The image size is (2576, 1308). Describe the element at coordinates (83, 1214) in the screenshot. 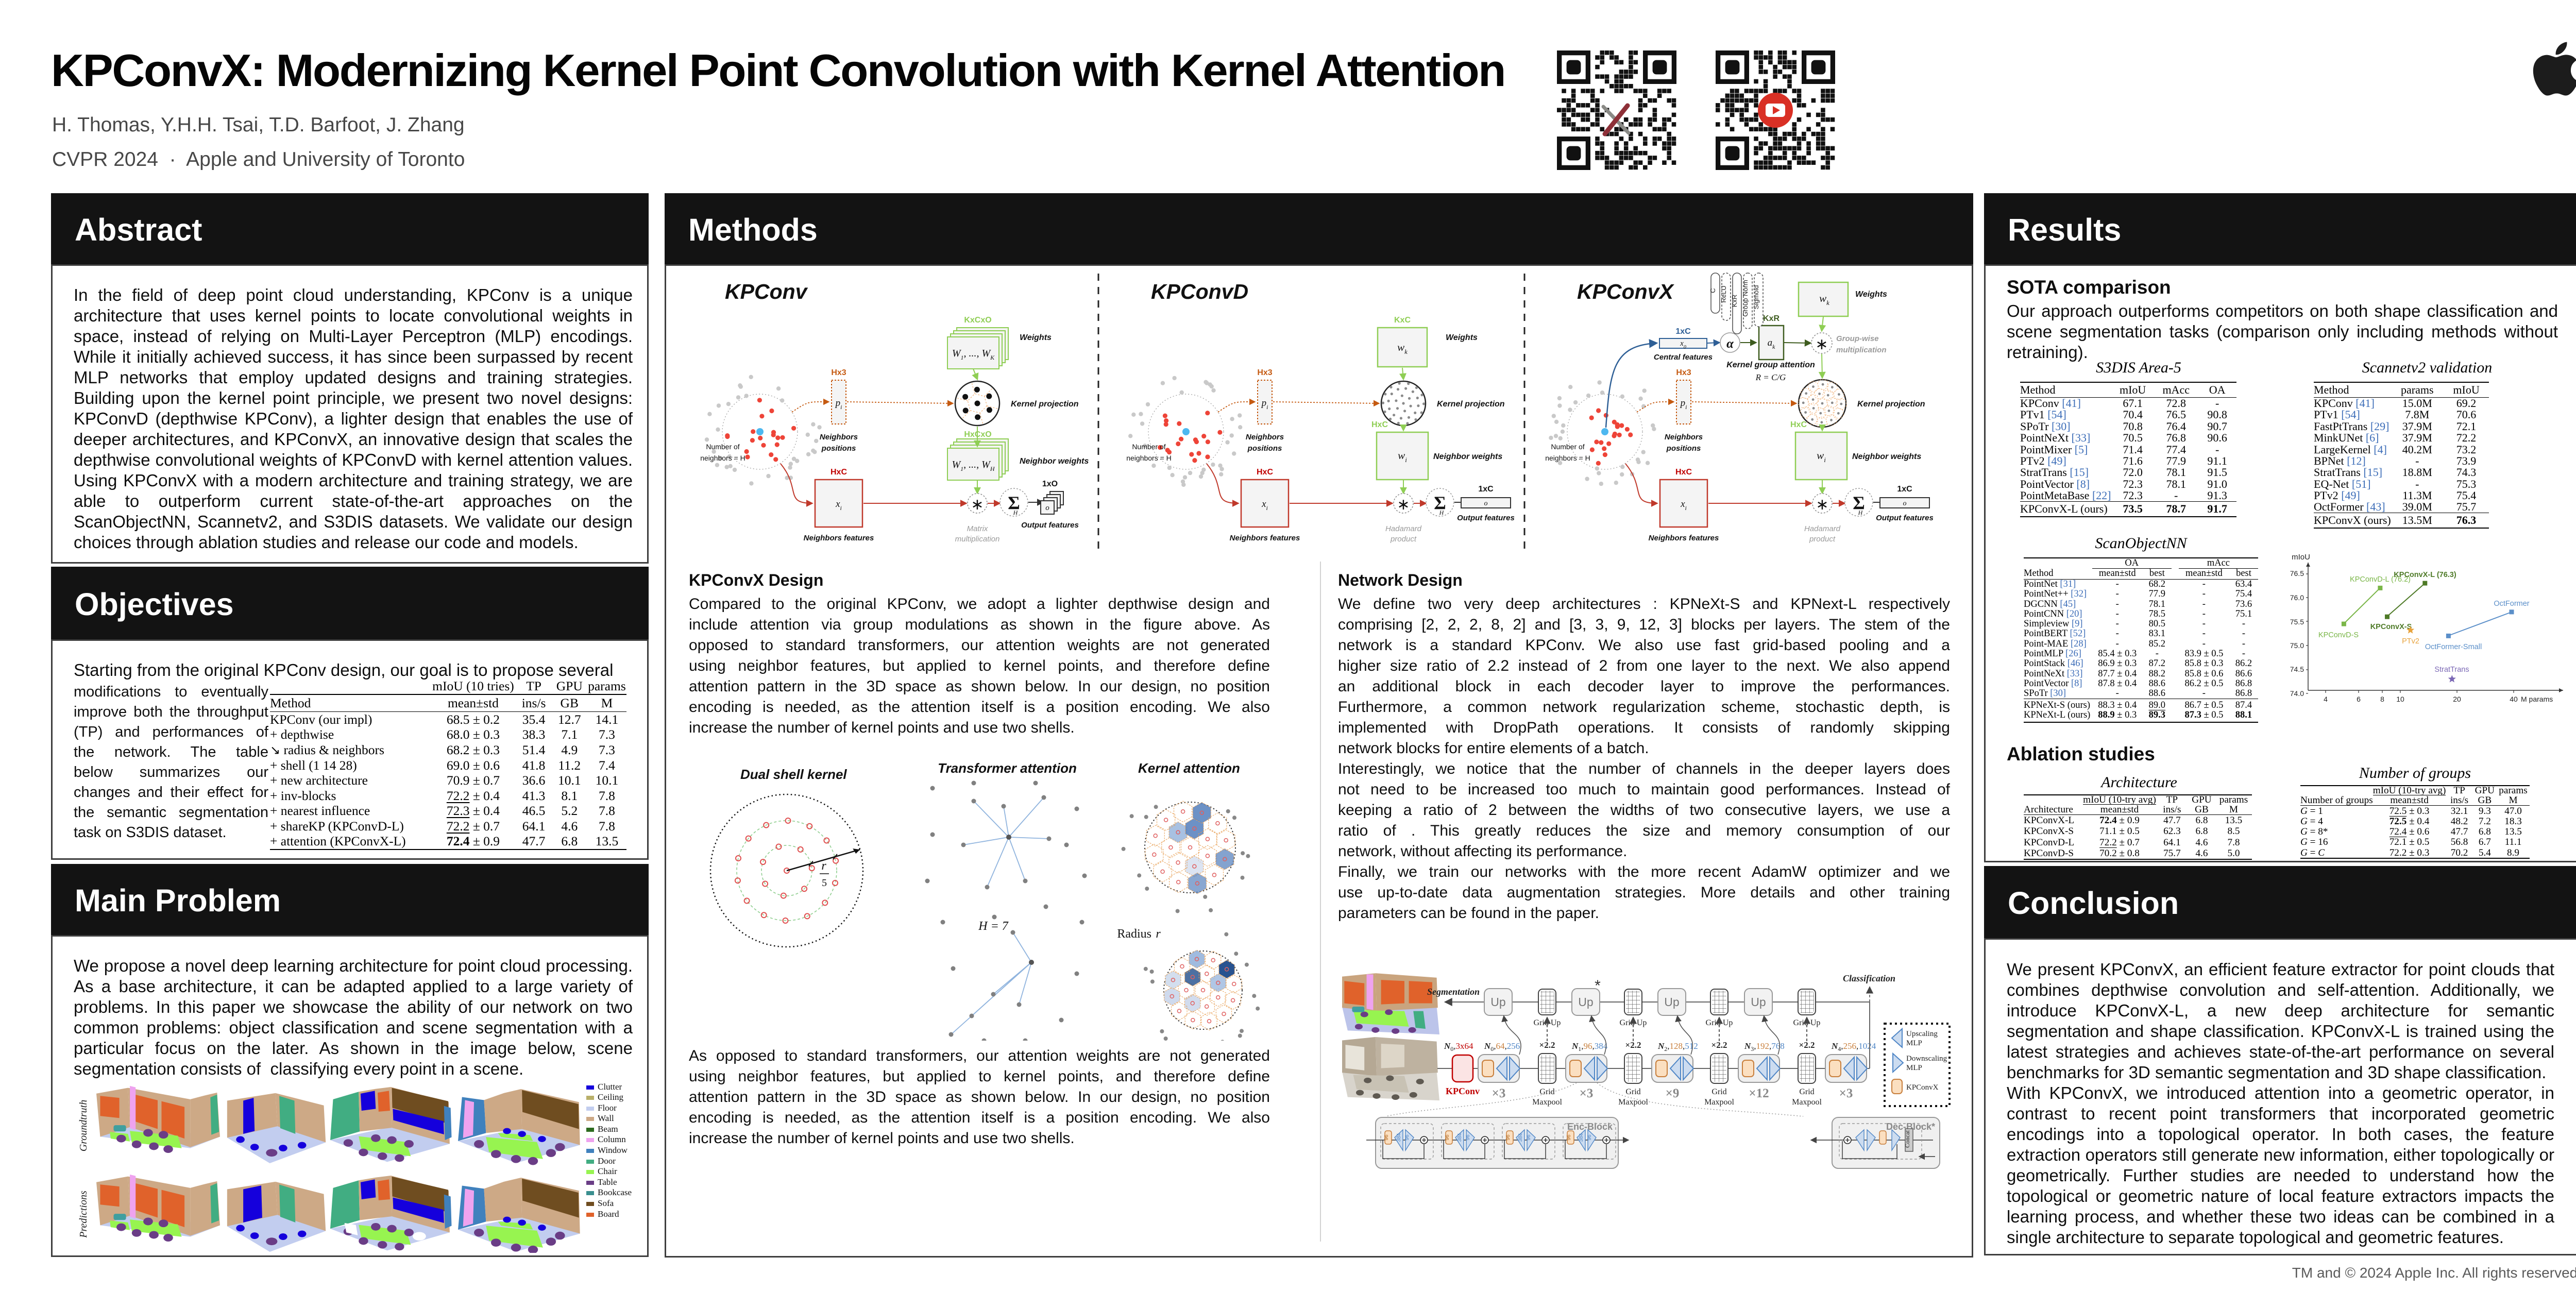

I see `svg-text: Predictions` at that location.